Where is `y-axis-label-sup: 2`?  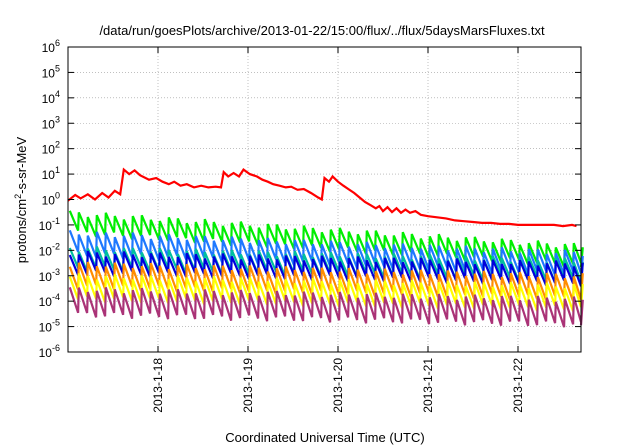 y-axis-label-sup: 2 is located at coordinates (18, 196).